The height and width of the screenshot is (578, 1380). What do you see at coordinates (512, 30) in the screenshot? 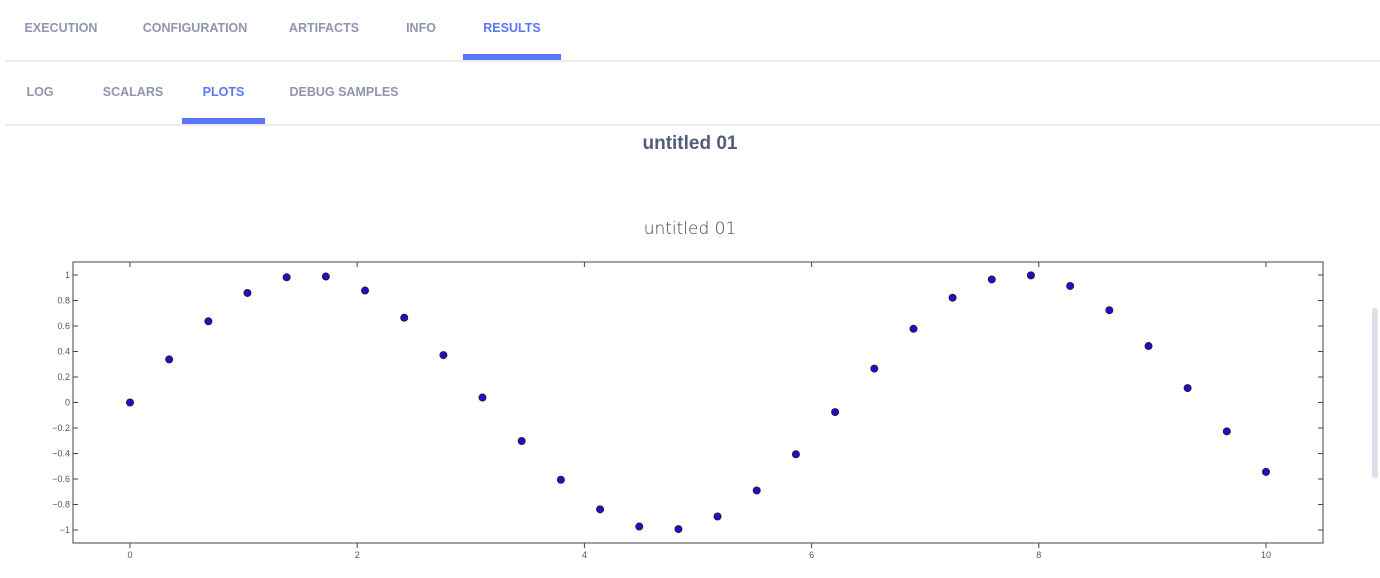
I see `tab-results: RESULTS` at bounding box center [512, 30].